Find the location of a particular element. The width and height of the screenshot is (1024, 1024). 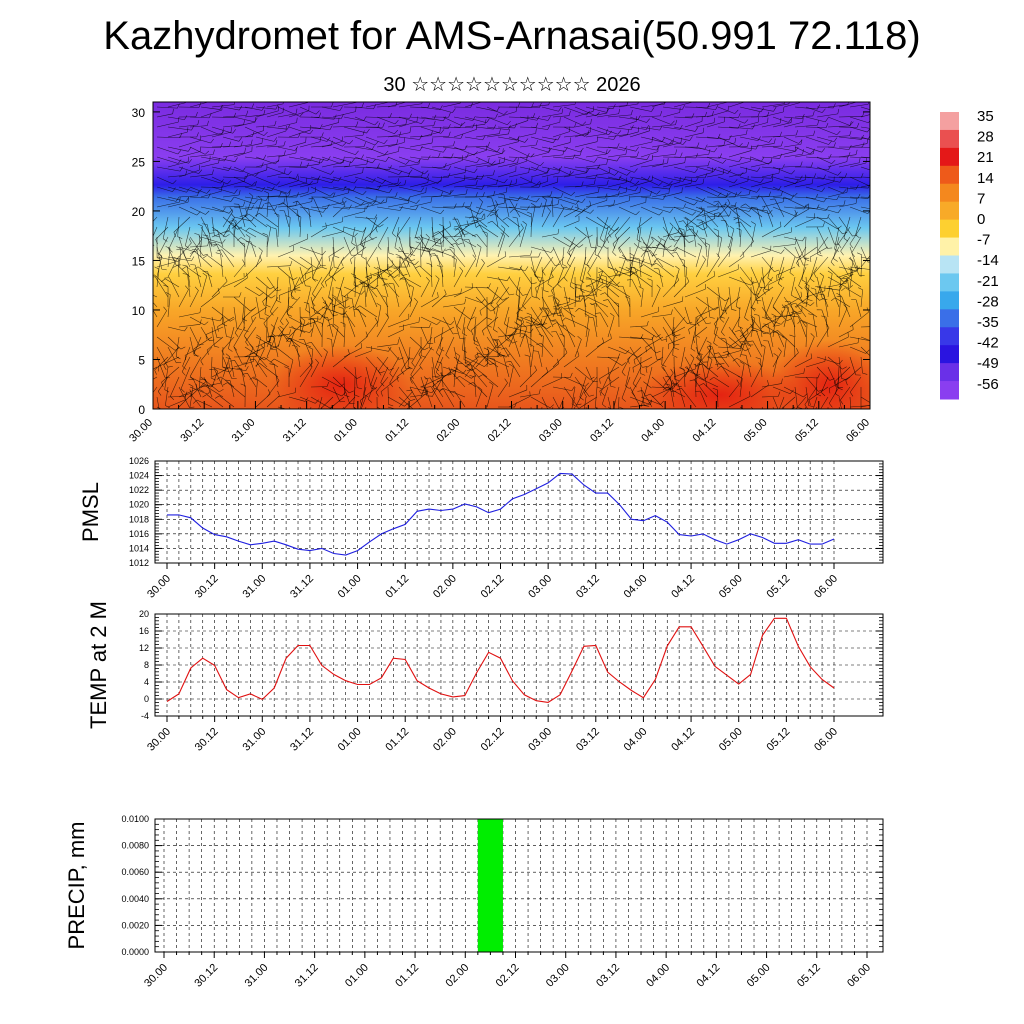

x-tick-label: 02.00 is located at coordinates (448, 431).